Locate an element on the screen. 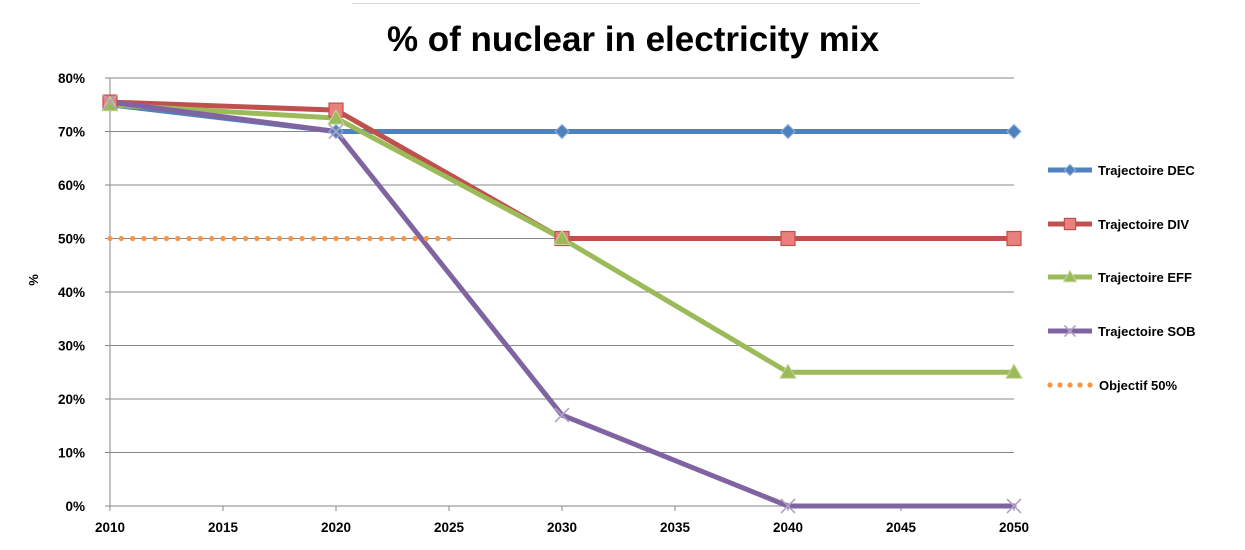 The image size is (1245, 550). x-tick-label: 2025 is located at coordinates (449, 527).